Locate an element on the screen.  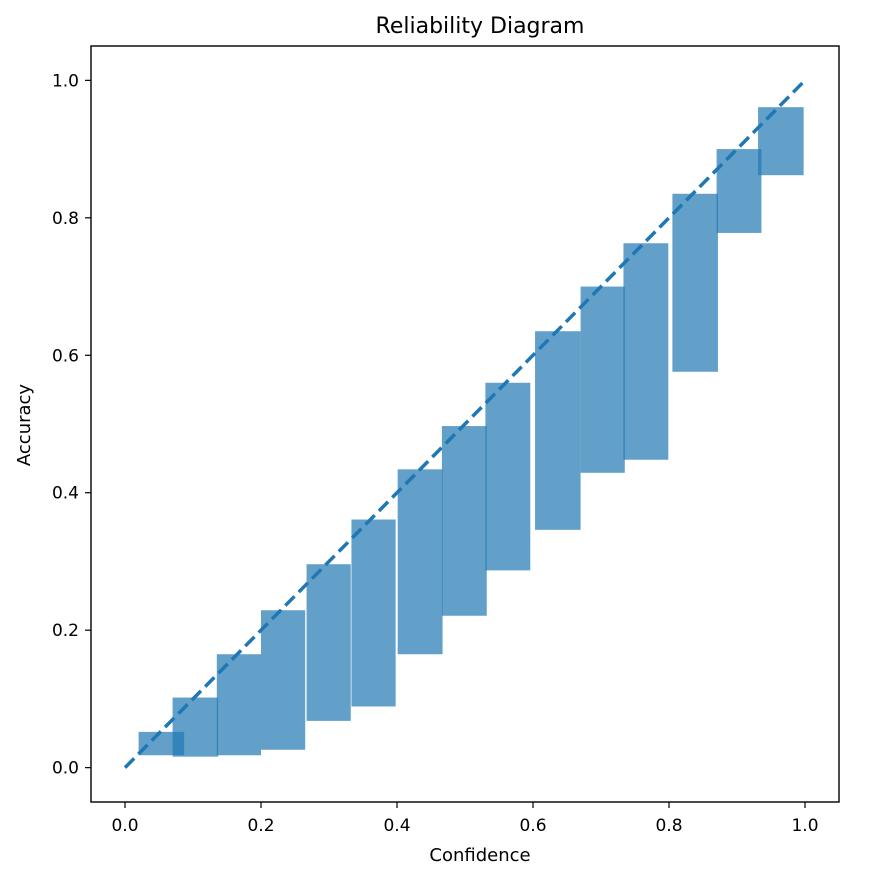
x-axis-label: Confidence is located at coordinates (479, 855).